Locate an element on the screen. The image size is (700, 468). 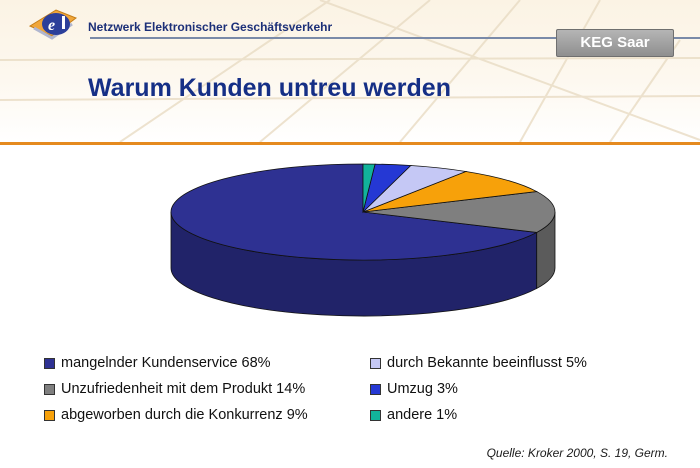
legend-item-mangelnder-kundenservice-68: mangelnder Kundenservice 68% is located at coordinates (157, 363).